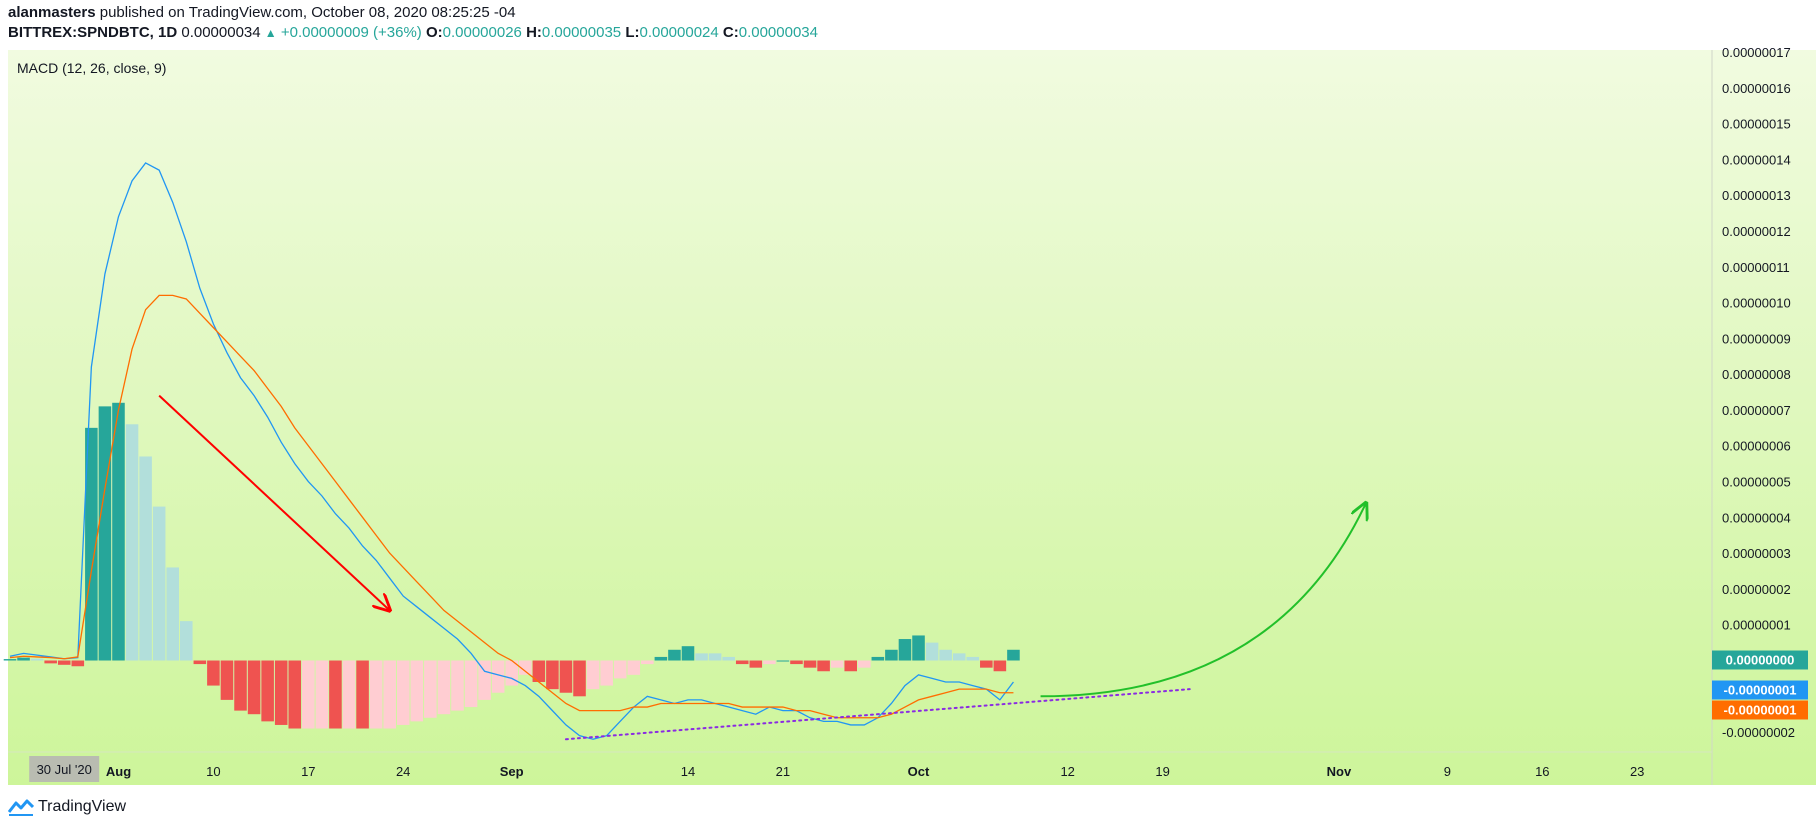 The width and height of the screenshot is (1816, 828). Describe the element at coordinates (1756, 303) in the screenshot. I see `price-tick-label: 0.00000010` at that location.